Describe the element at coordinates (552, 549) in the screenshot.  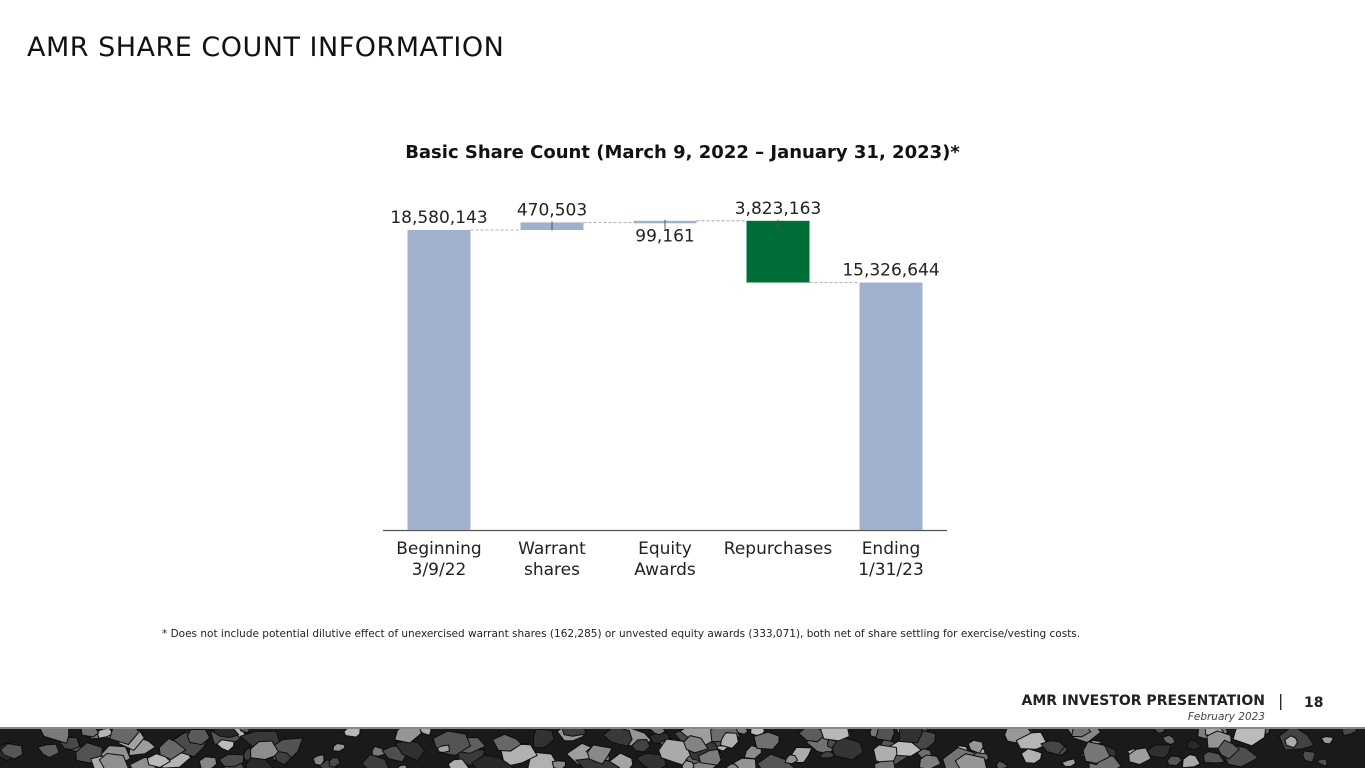
I see `category-label: Warrant` at that location.